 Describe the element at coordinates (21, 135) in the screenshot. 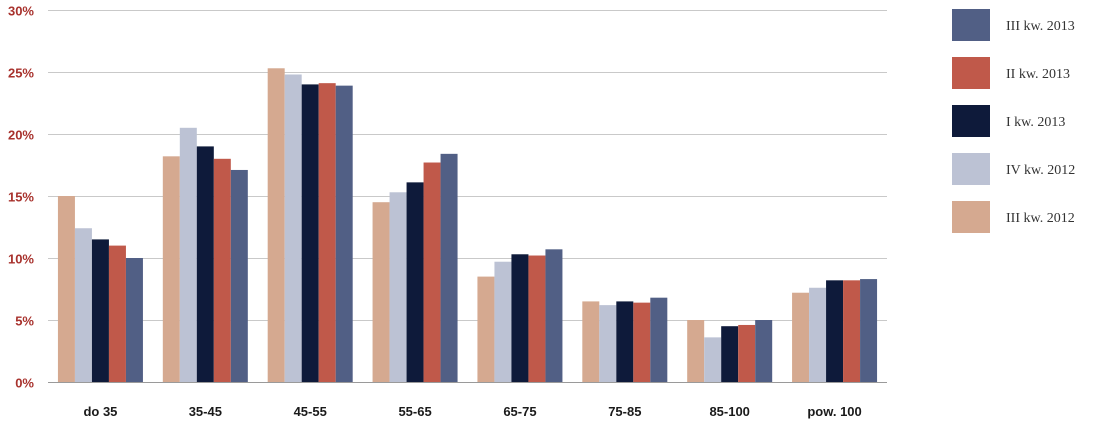

I see `y-tick-label: 20%` at that location.